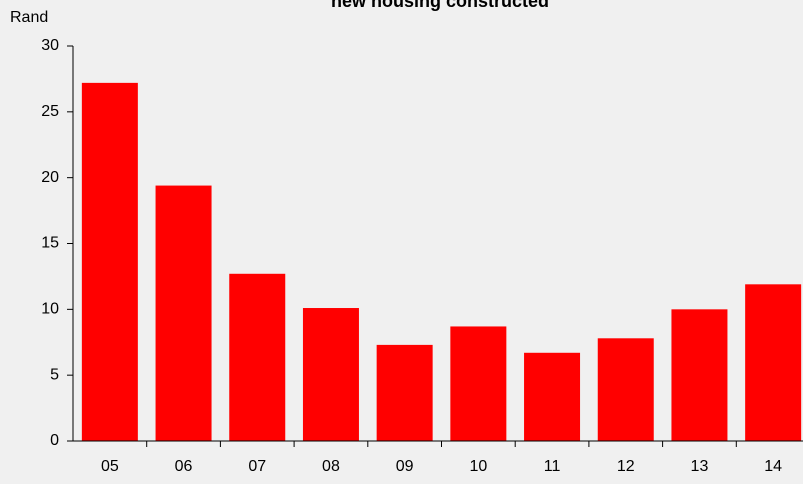  I want to click on x-tick-label: 05, so click(110, 466).